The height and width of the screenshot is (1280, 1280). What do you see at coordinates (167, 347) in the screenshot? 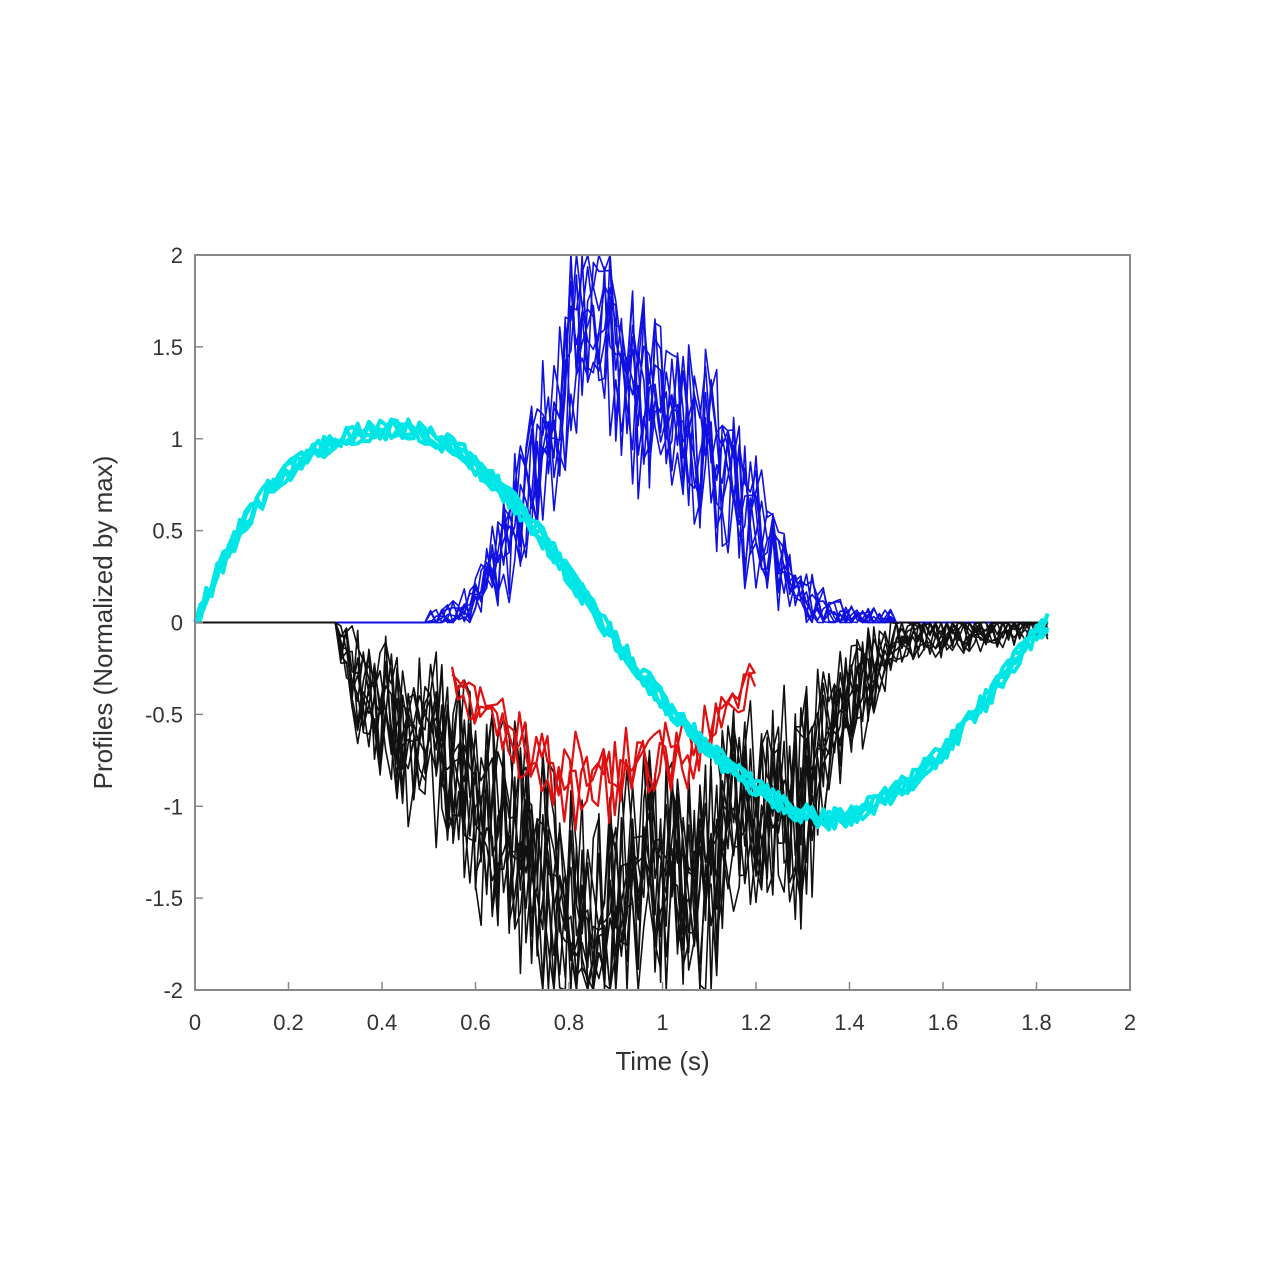
I see `y-tick-label: 1.5` at bounding box center [167, 347].